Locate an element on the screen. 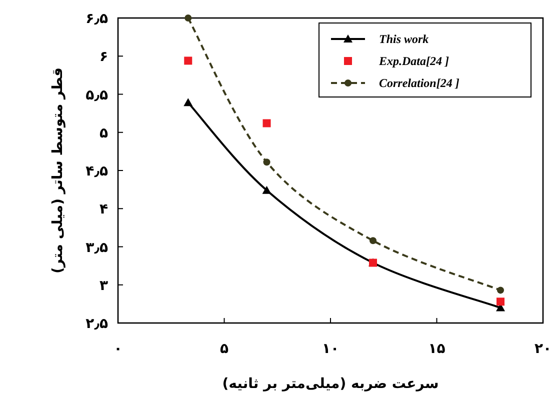 The width and height of the screenshot is (553, 405). y-tick-label: ۳ is located at coordinates (103, 286).